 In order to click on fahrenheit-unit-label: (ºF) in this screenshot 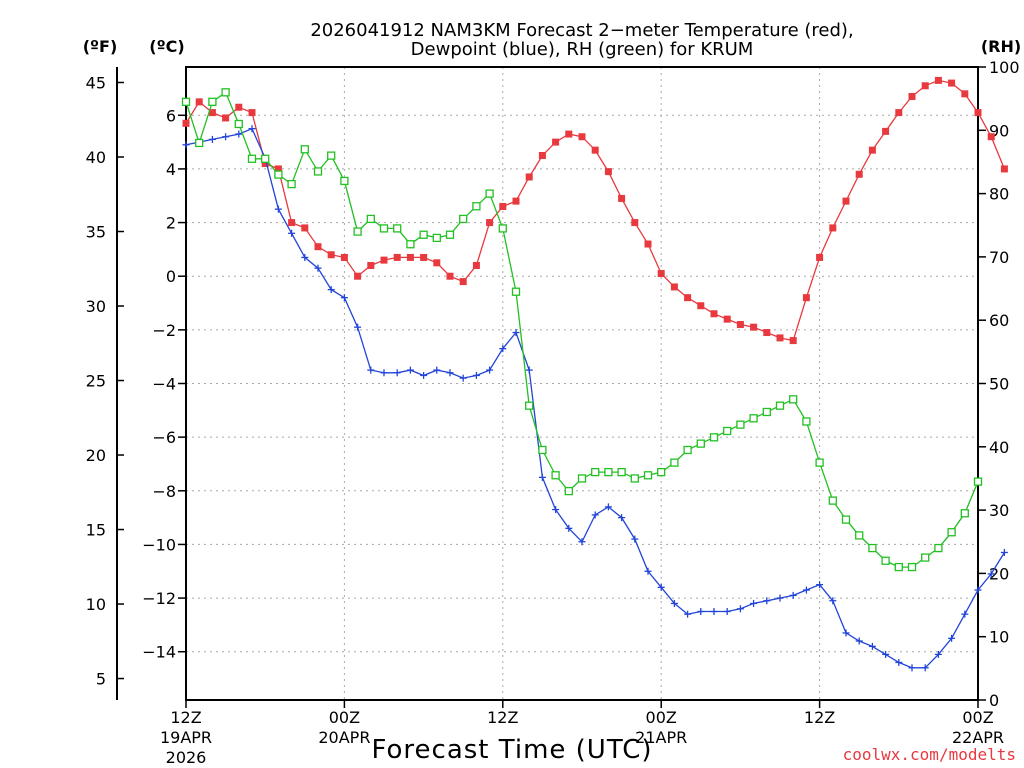, I will do `click(100, 46)`.